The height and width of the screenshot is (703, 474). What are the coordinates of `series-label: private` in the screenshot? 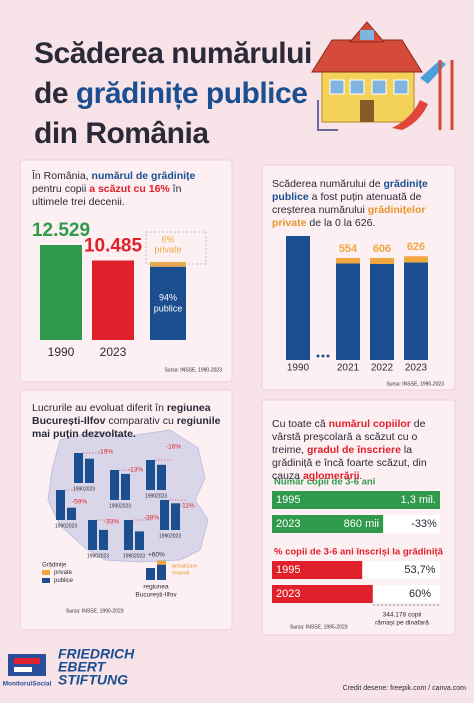 It's located at (167, 249).